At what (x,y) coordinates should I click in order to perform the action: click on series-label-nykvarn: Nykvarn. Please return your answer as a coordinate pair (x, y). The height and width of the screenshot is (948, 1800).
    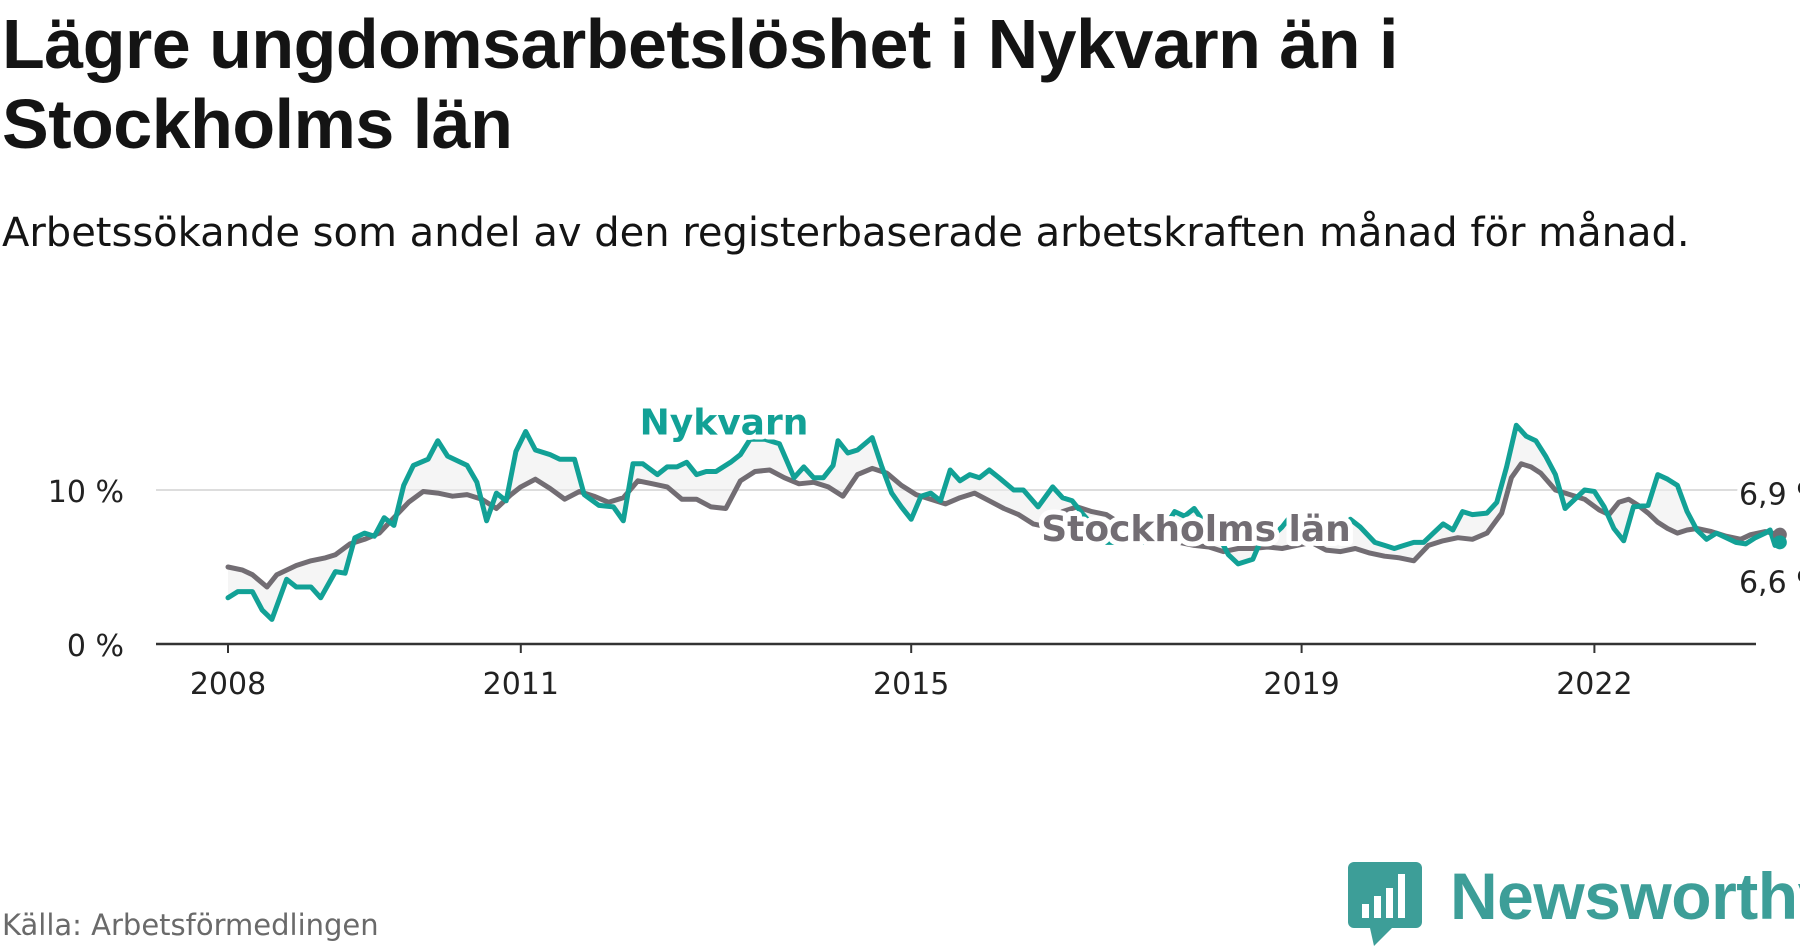
    Looking at the image, I should click on (724, 423).